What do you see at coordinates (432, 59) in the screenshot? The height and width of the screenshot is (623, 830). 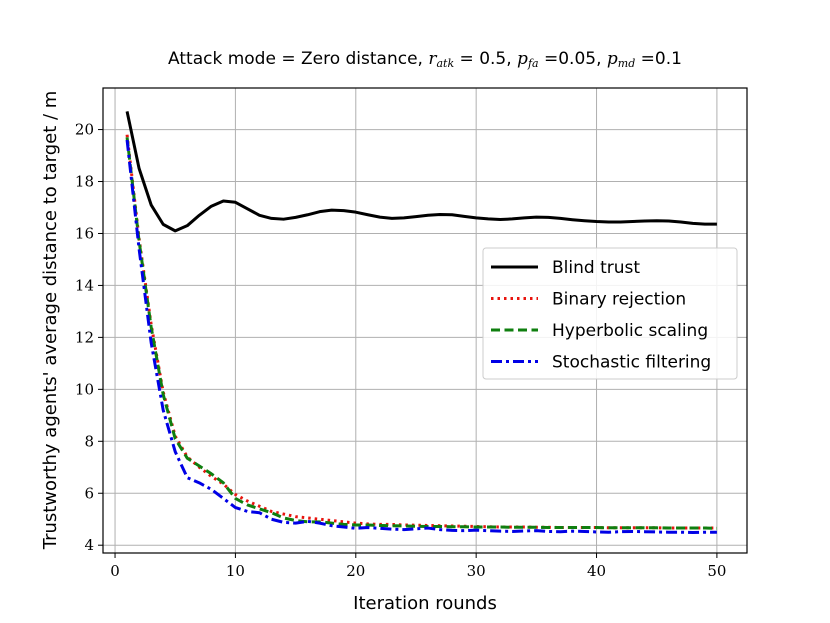 I see `title-r-var: r` at bounding box center [432, 59].